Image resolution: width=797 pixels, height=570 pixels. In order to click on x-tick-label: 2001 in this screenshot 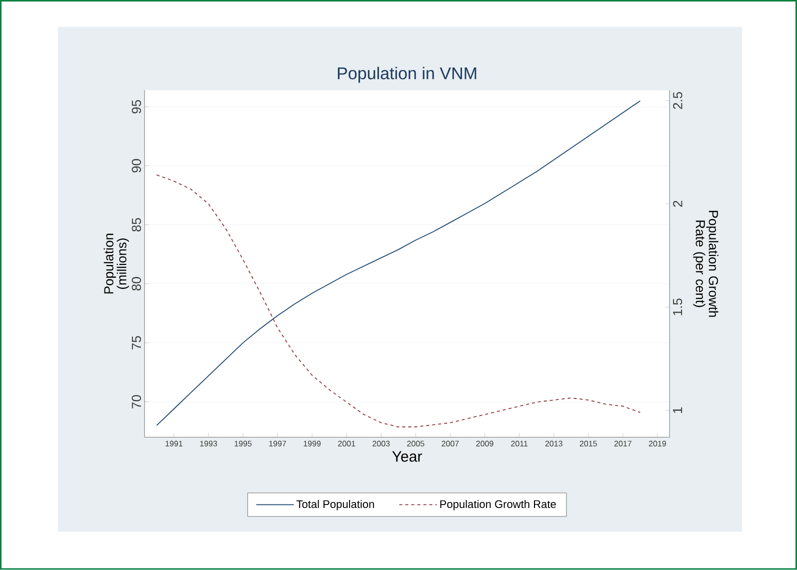, I will do `click(347, 443)`.